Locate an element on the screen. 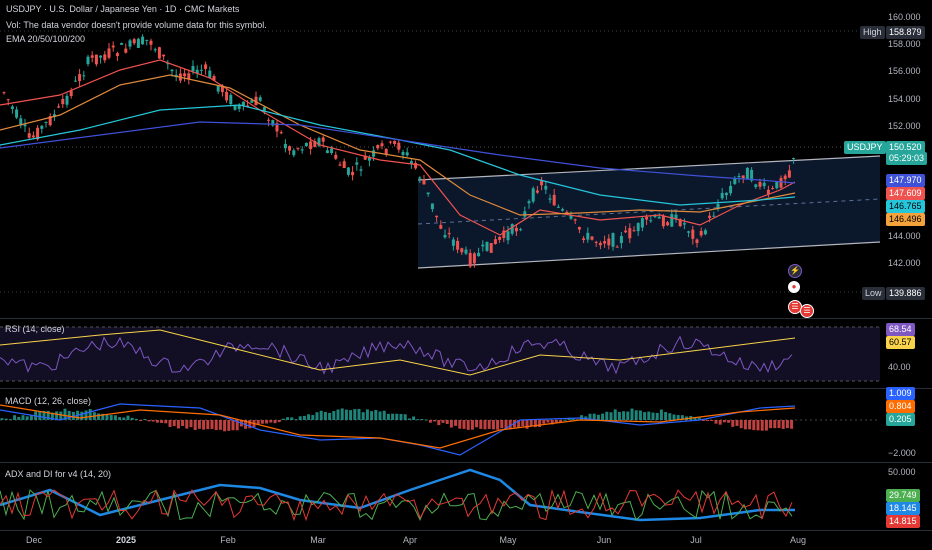 The width and height of the screenshot is (932, 550). adx-label: ADX and DI for v4 (14, 20) is located at coordinates (58, 474).